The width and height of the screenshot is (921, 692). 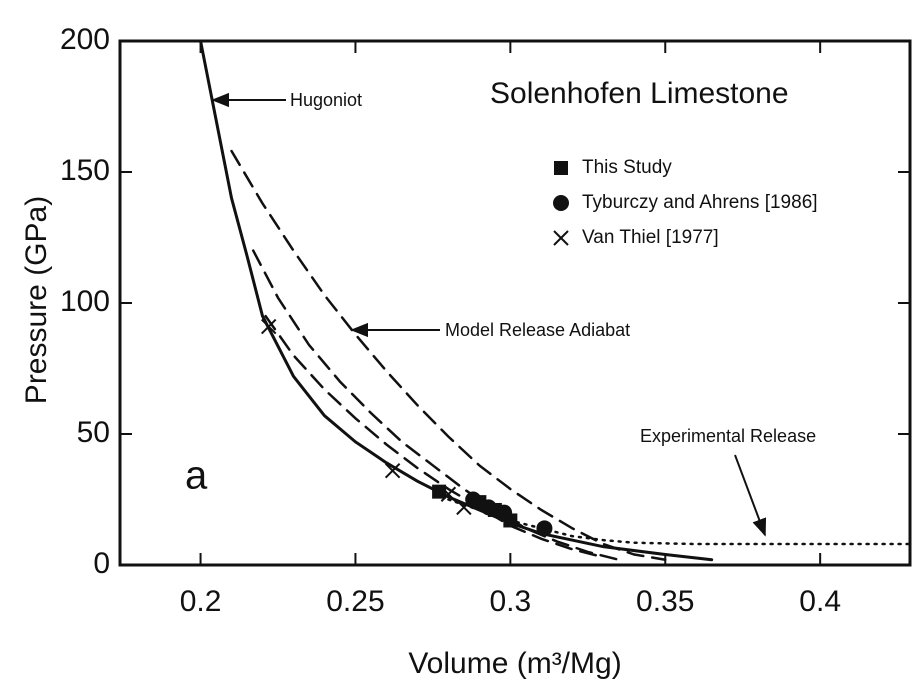 What do you see at coordinates (326, 100) in the screenshot?
I see `annotation: Hugoniot` at bounding box center [326, 100].